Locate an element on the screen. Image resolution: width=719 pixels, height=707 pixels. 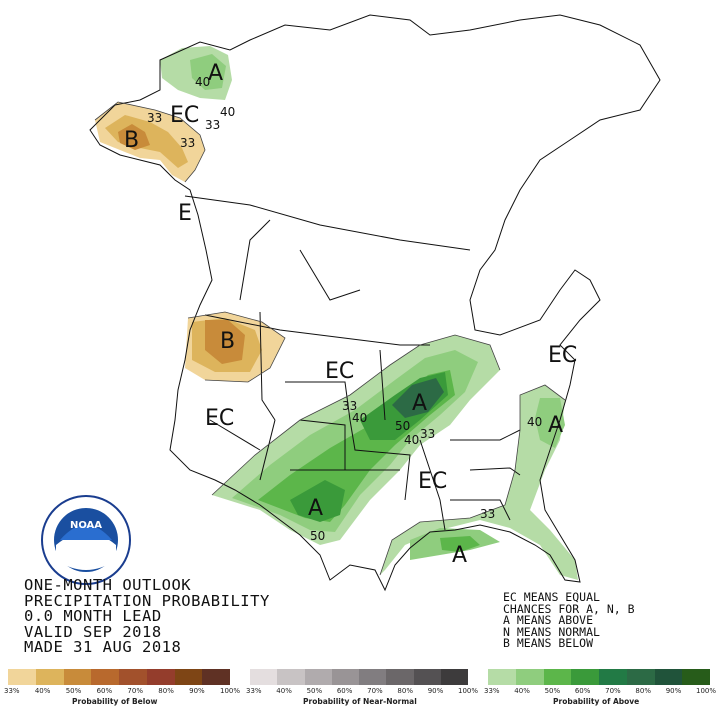
northwest-below-50-region is located at coordinates (225, 342).